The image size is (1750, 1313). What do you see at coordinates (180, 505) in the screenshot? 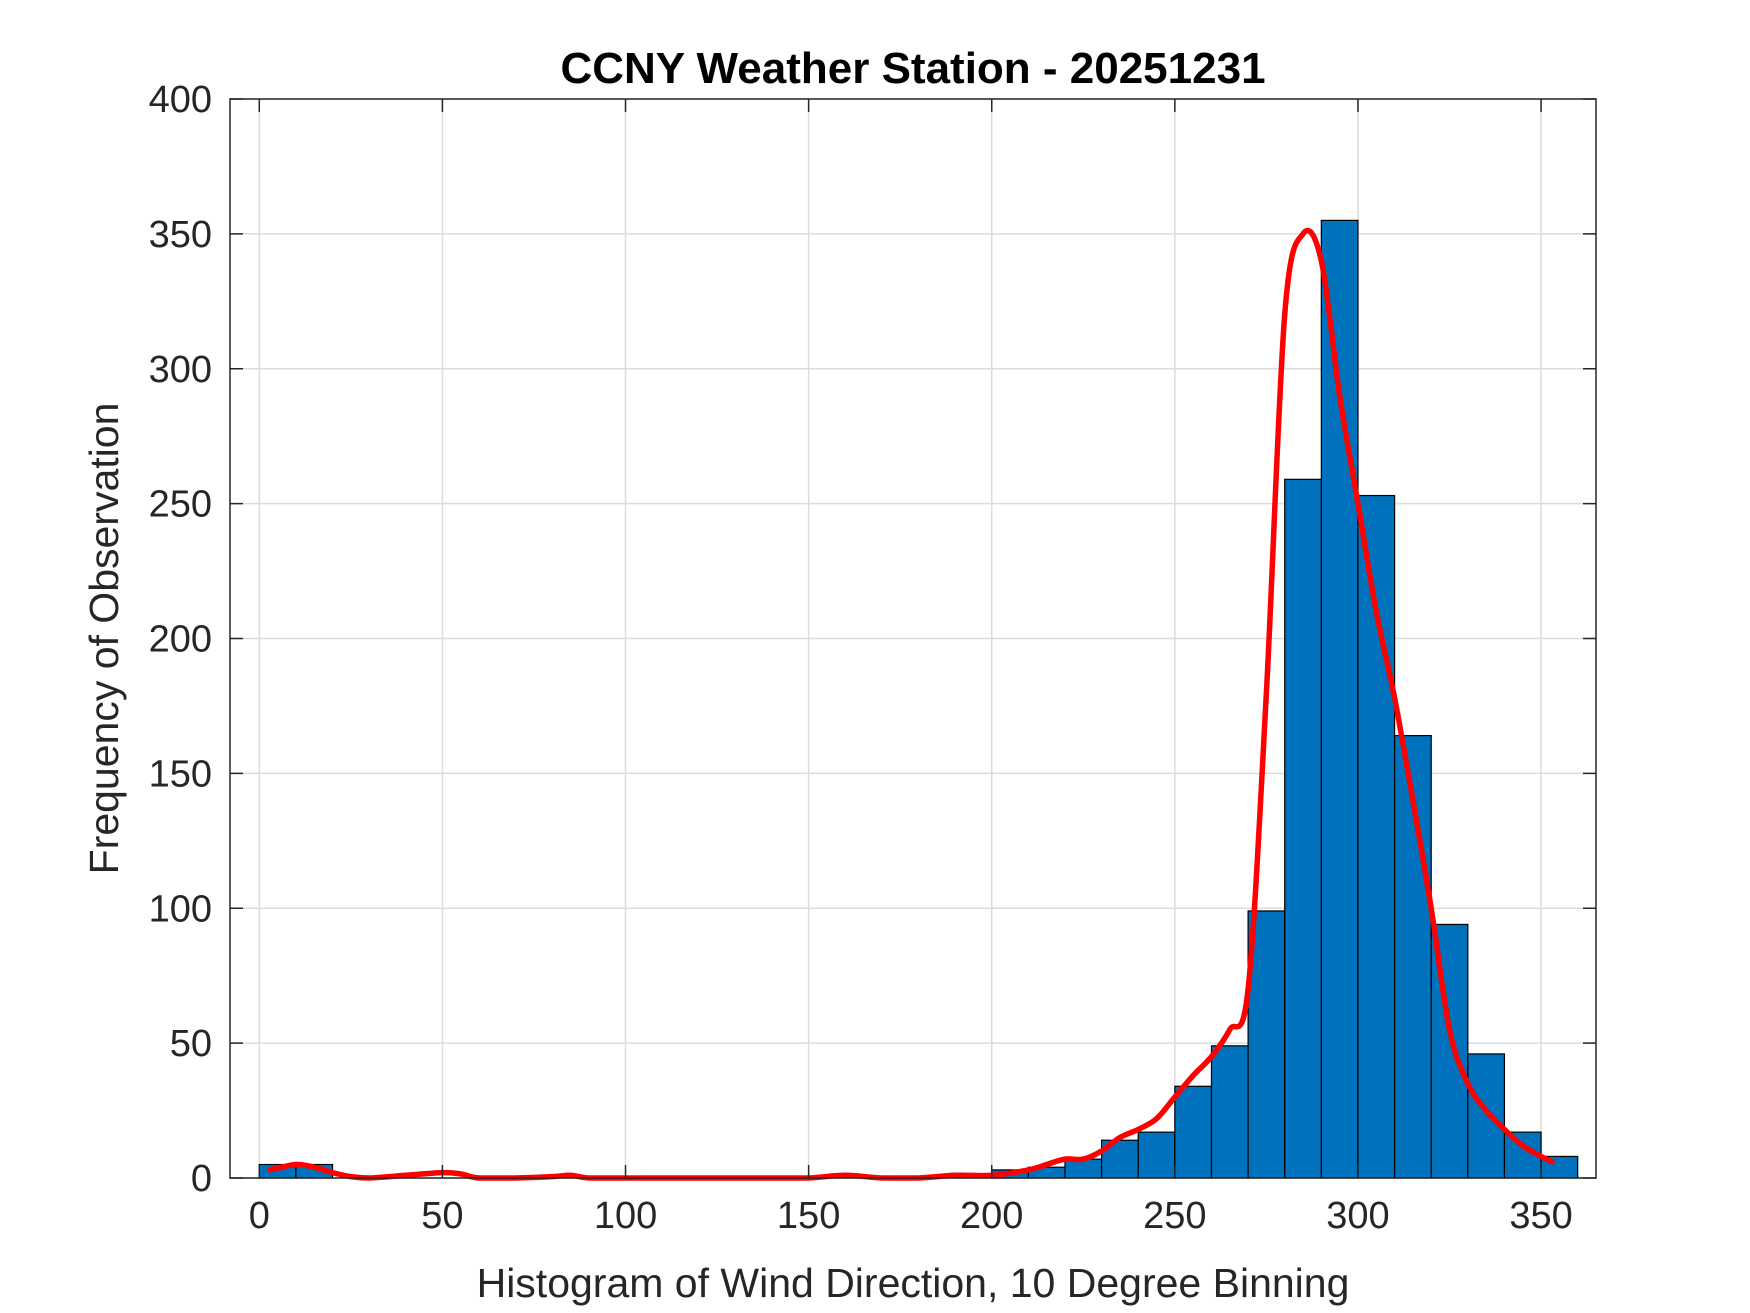
I see `y-tick-label: 250` at bounding box center [180, 505].